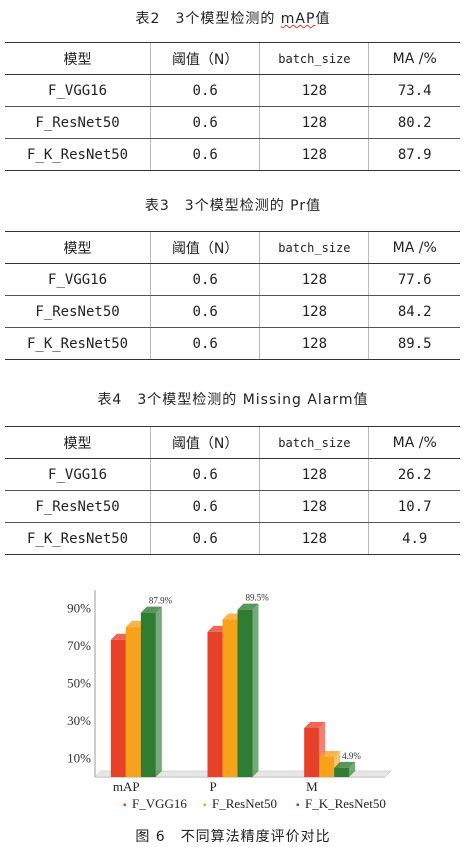 The height and width of the screenshot is (847, 466). I want to click on figure-caption: 图 6 不同算法精度评价对比, so click(233, 837).